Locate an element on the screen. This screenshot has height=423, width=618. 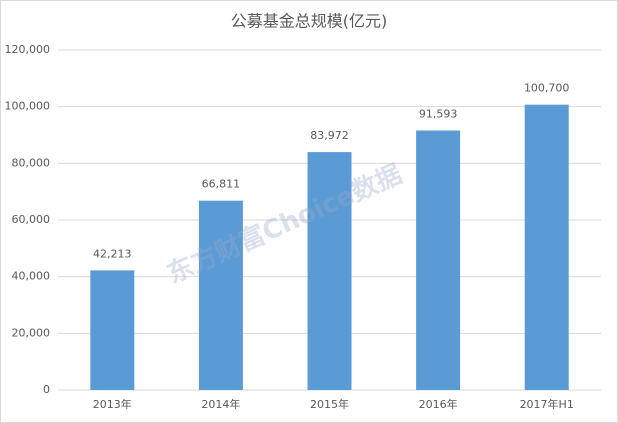
x-tick-label: 2017年H1 is located at coordinates (547, 404).